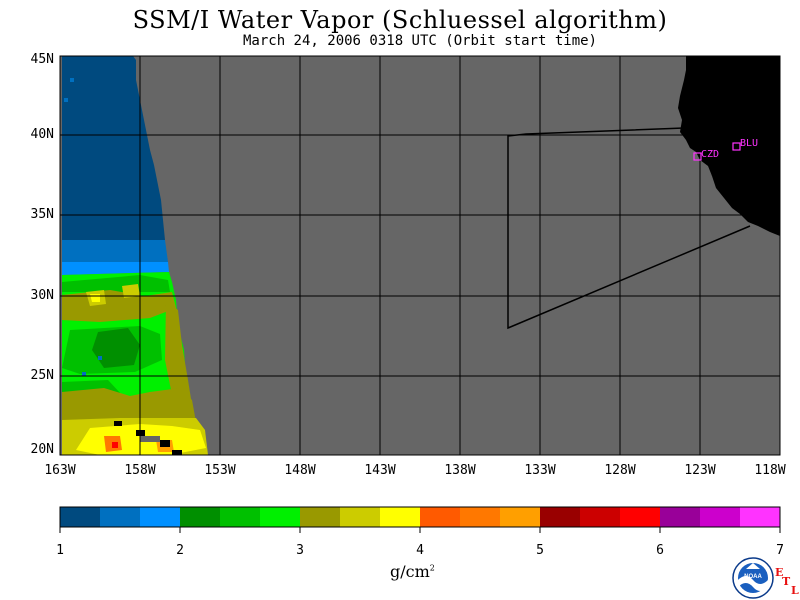  I want to click on colorbar, so click(420, 517).